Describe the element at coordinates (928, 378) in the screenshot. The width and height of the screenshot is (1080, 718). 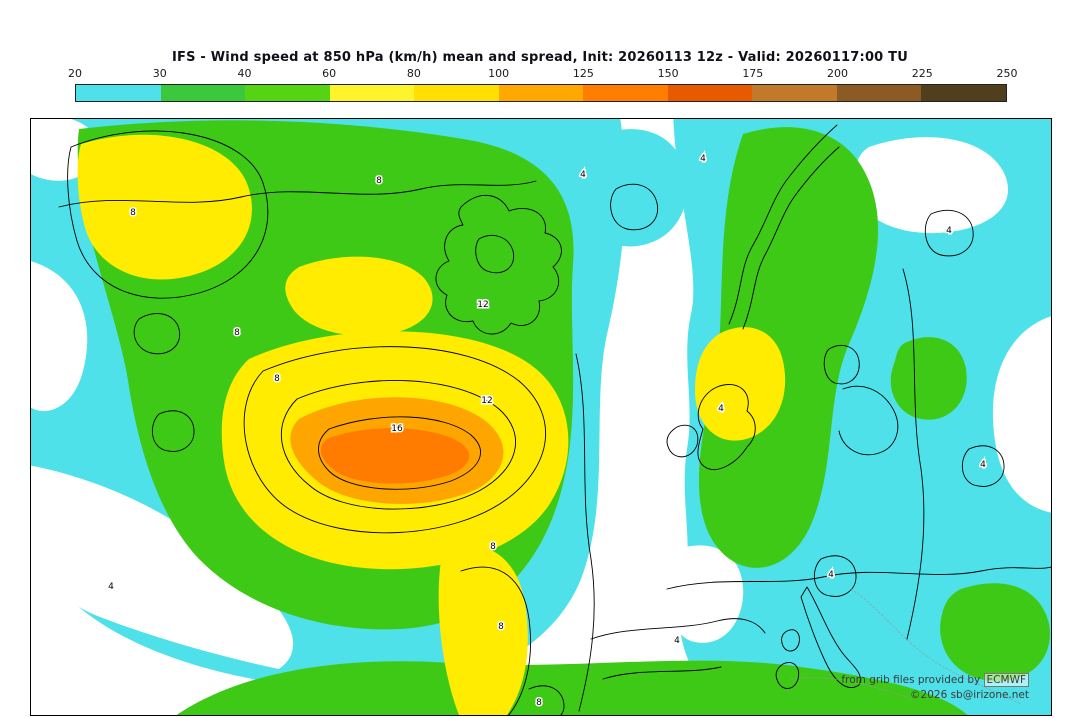
I see `green-region-east-patch` at that location.